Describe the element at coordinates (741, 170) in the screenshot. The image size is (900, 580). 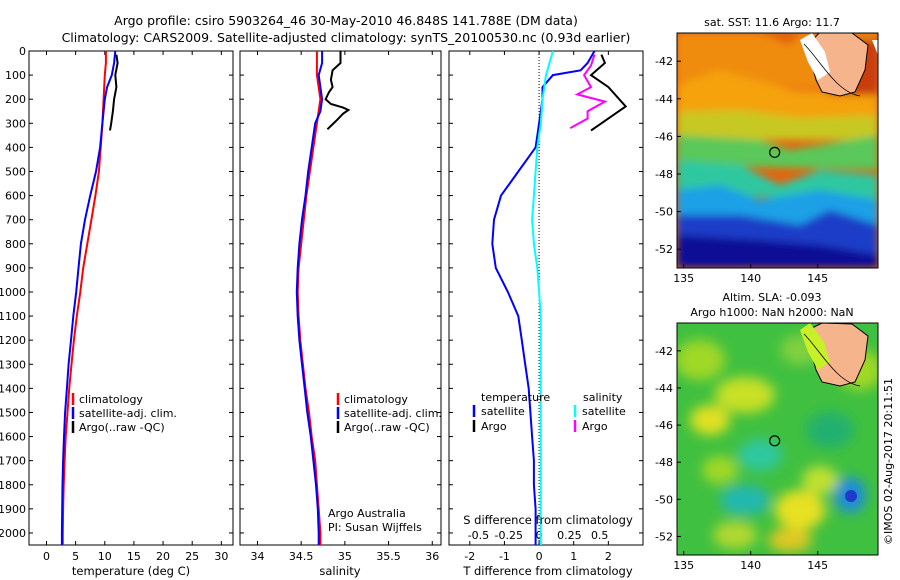
I see `sst-map-axes: 135 140 145 -42 -44 -46 -48 -50 -52` at that location.